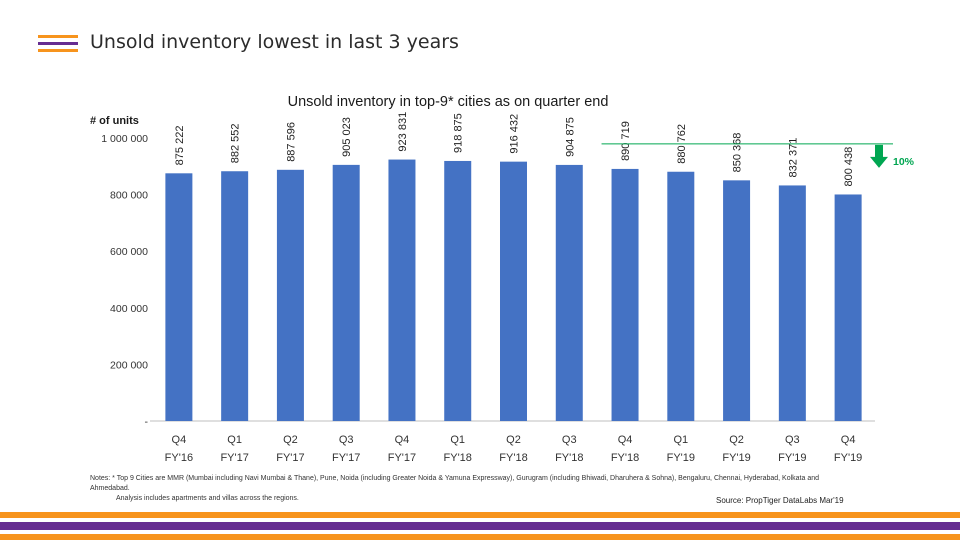 Image resolution: width=960 pixels, height=540 pixels. Describe the element at coordinates (515, 134) in the screenshot. I see `bar-value-label: 916 432` at that location.